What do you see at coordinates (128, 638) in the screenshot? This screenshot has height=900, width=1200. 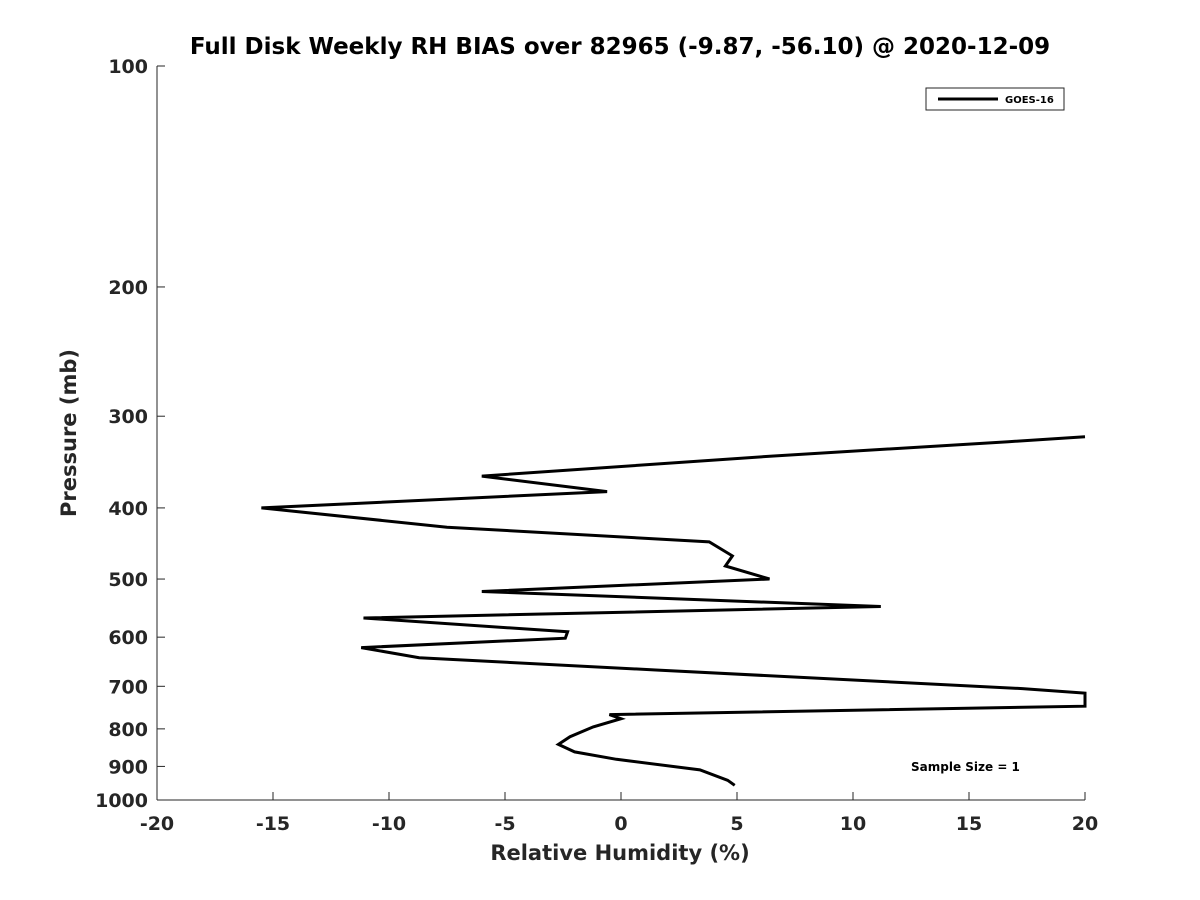 I see `y-tick-label: 600` at bounding box center [128, 638].